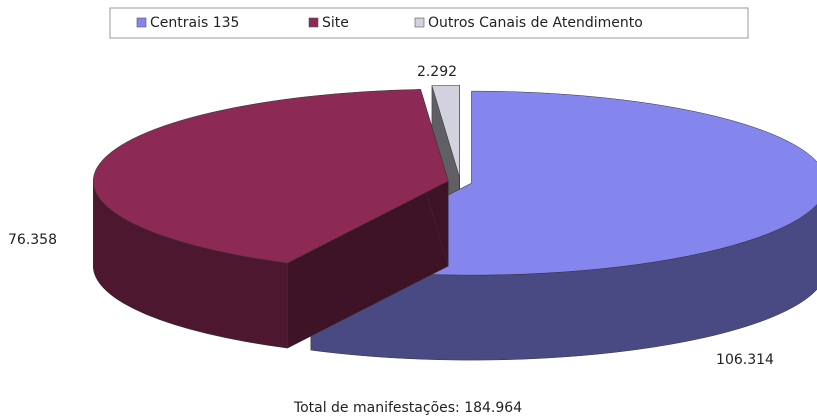 The width and height of the screenshot is (817, 420). Describe the element at coordinates (32, 240) in the screenshot. I see `data-label: 76.358` at that location.